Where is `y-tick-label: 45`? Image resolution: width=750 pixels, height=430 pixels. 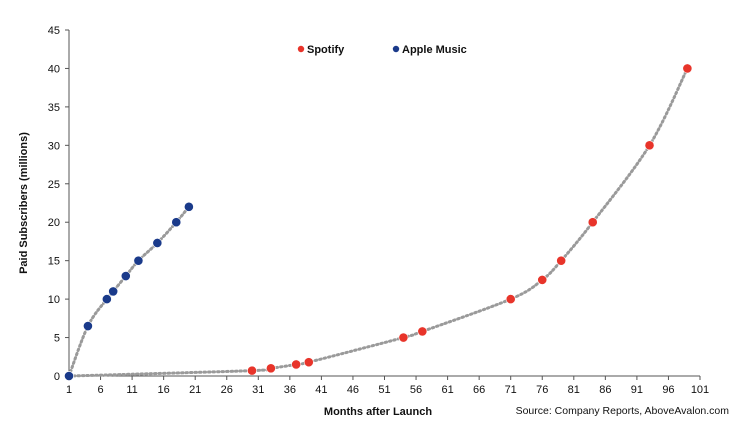
y-tick-label: 45 is located at coordinates (54, 31).